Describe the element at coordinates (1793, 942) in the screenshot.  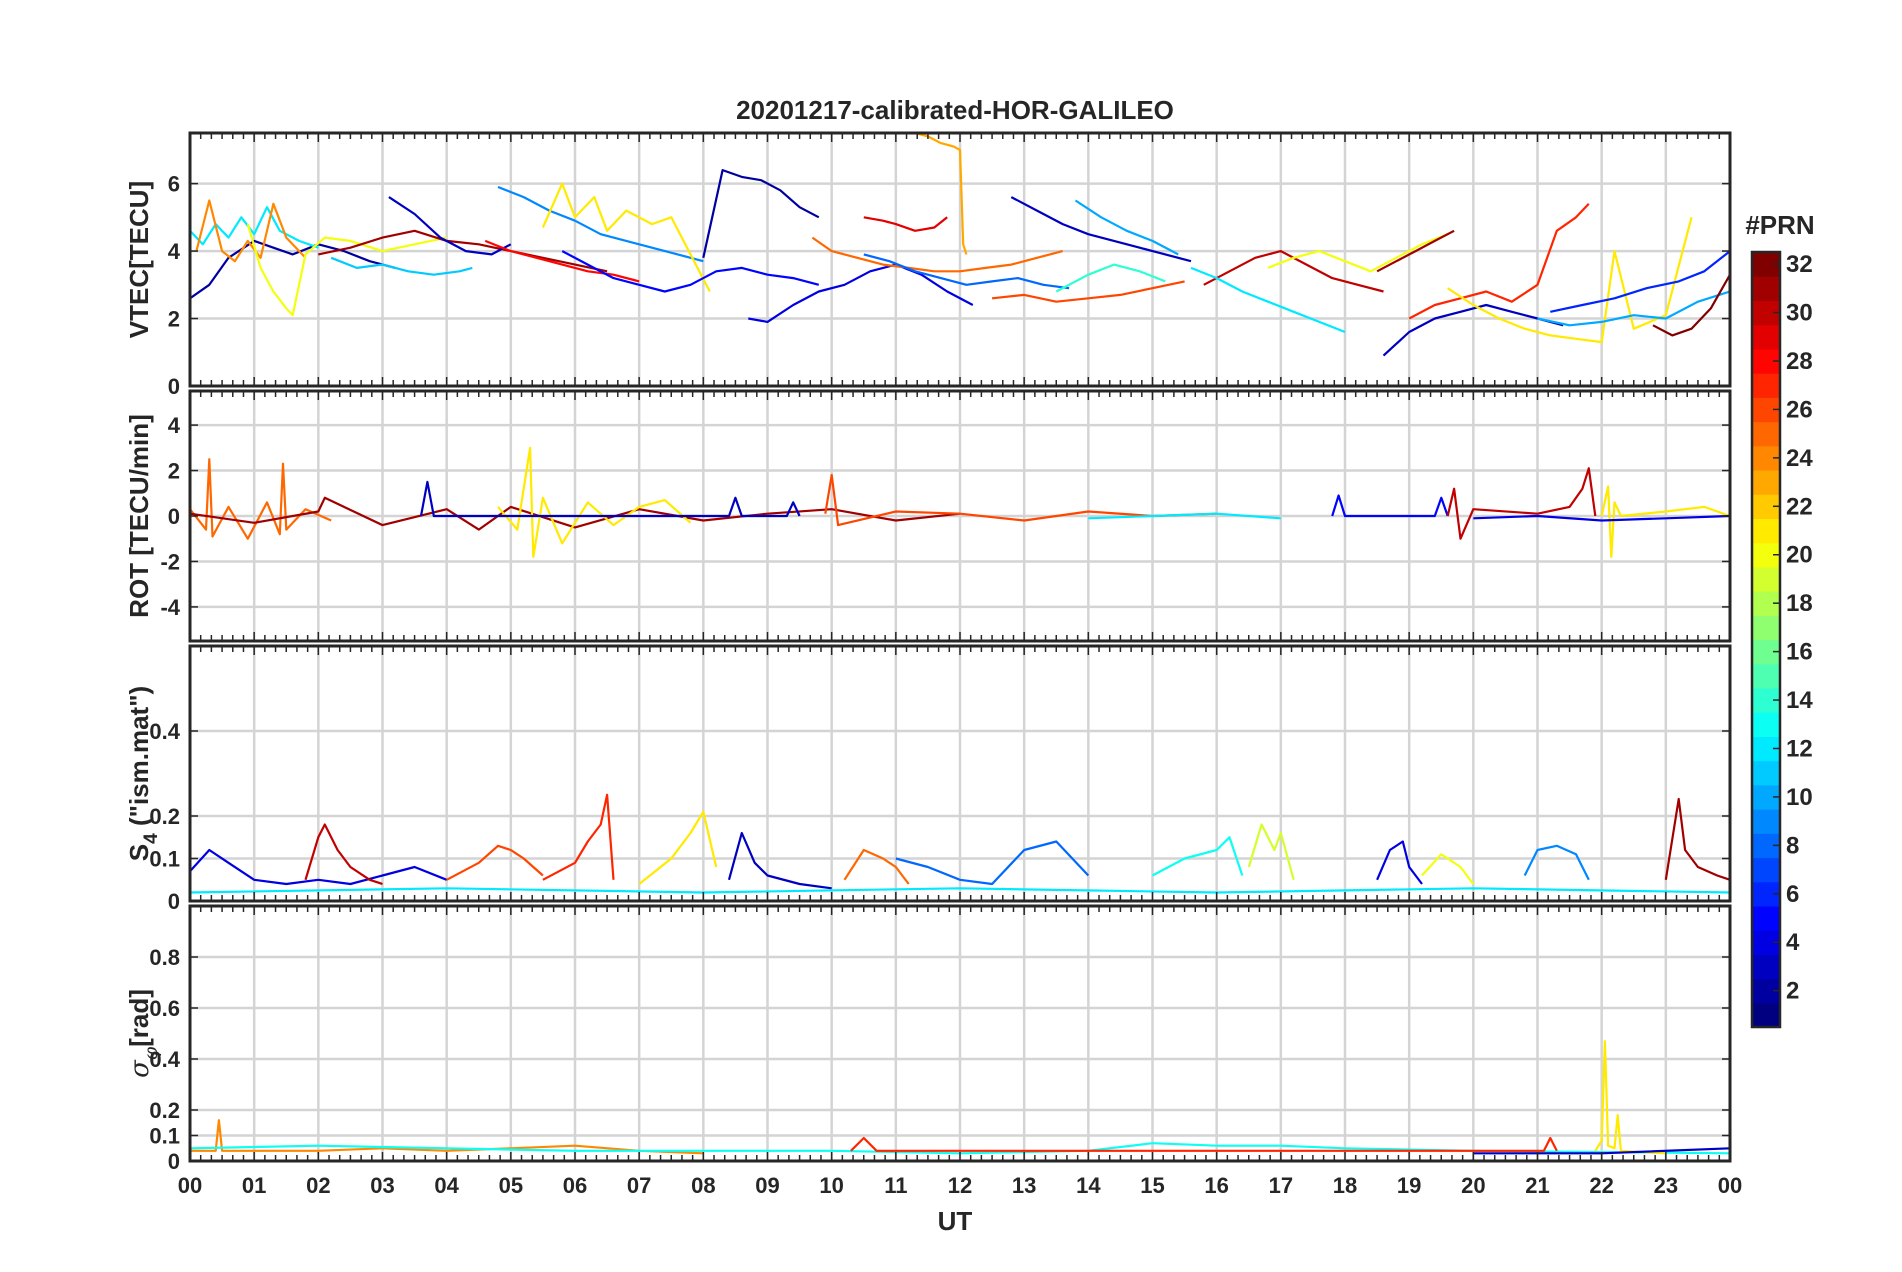
I see `colorbar-tick-label: 4` at that location.